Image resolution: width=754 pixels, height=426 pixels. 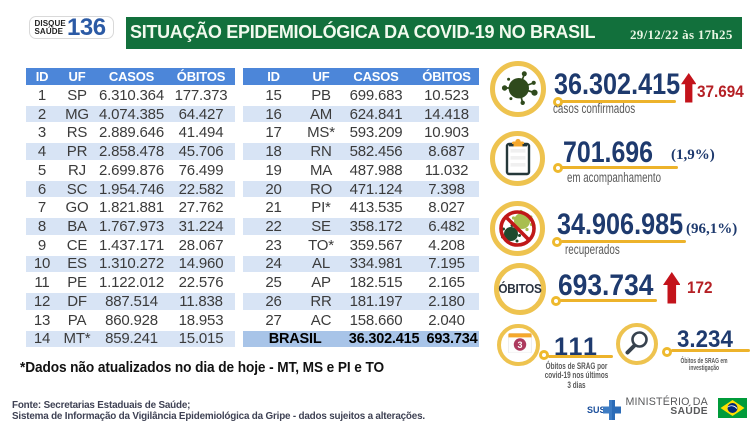 What do you see at coordinates (520, 344) in the screenshot?
I see `svg-text: 3` at bounding box center [520, 344].